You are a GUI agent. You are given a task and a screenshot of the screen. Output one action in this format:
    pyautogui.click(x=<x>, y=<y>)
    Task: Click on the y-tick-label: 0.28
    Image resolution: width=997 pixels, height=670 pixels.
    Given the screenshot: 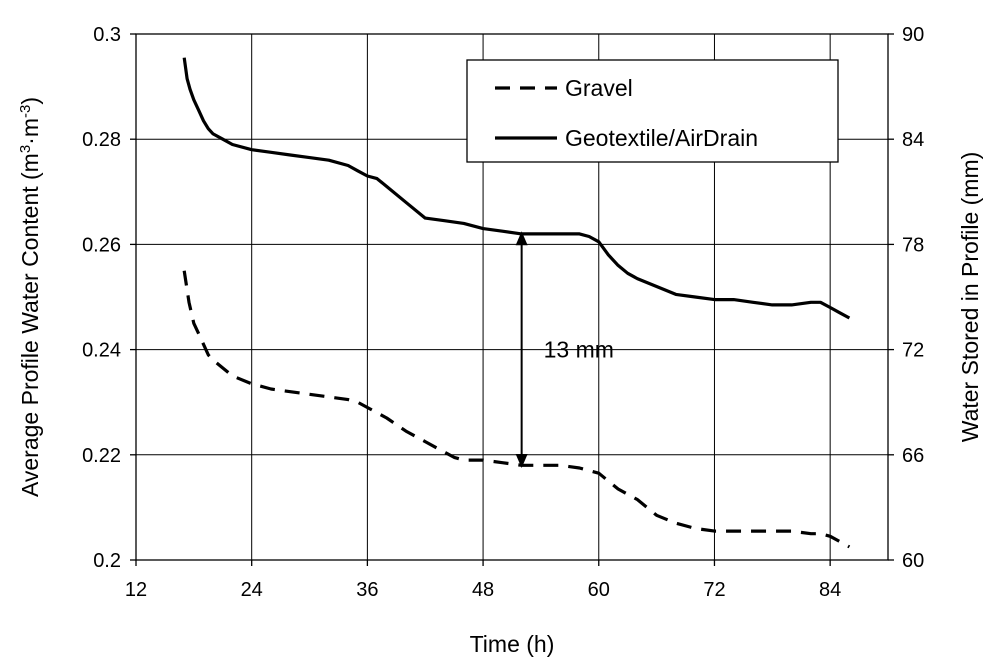 What is the action you would take?
    pyautogui.click(x=101, y=140)
    